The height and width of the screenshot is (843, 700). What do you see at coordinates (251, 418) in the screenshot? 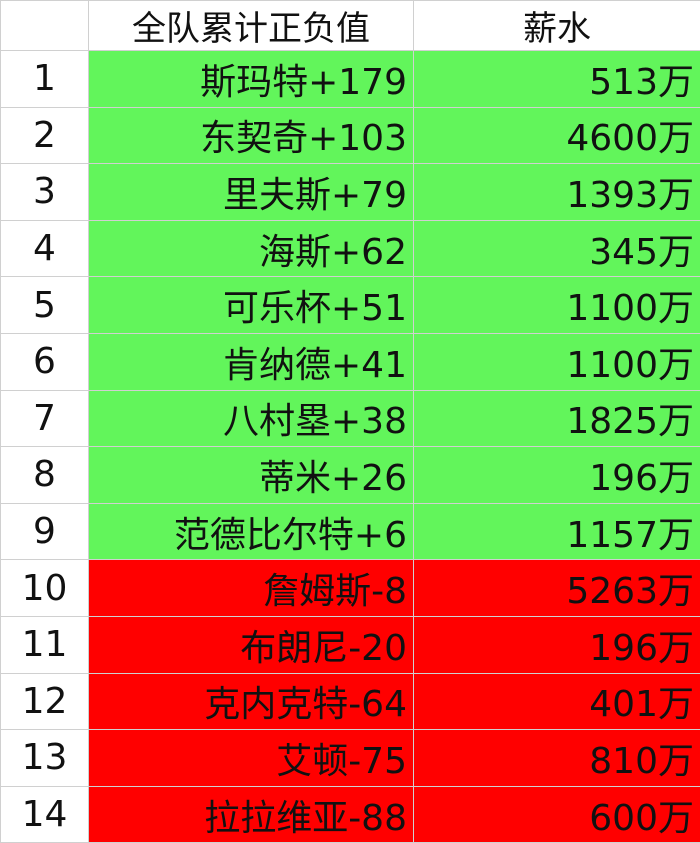
I see `plus-minus-cell: 八村塁+38` at bounding box center [251, 418].